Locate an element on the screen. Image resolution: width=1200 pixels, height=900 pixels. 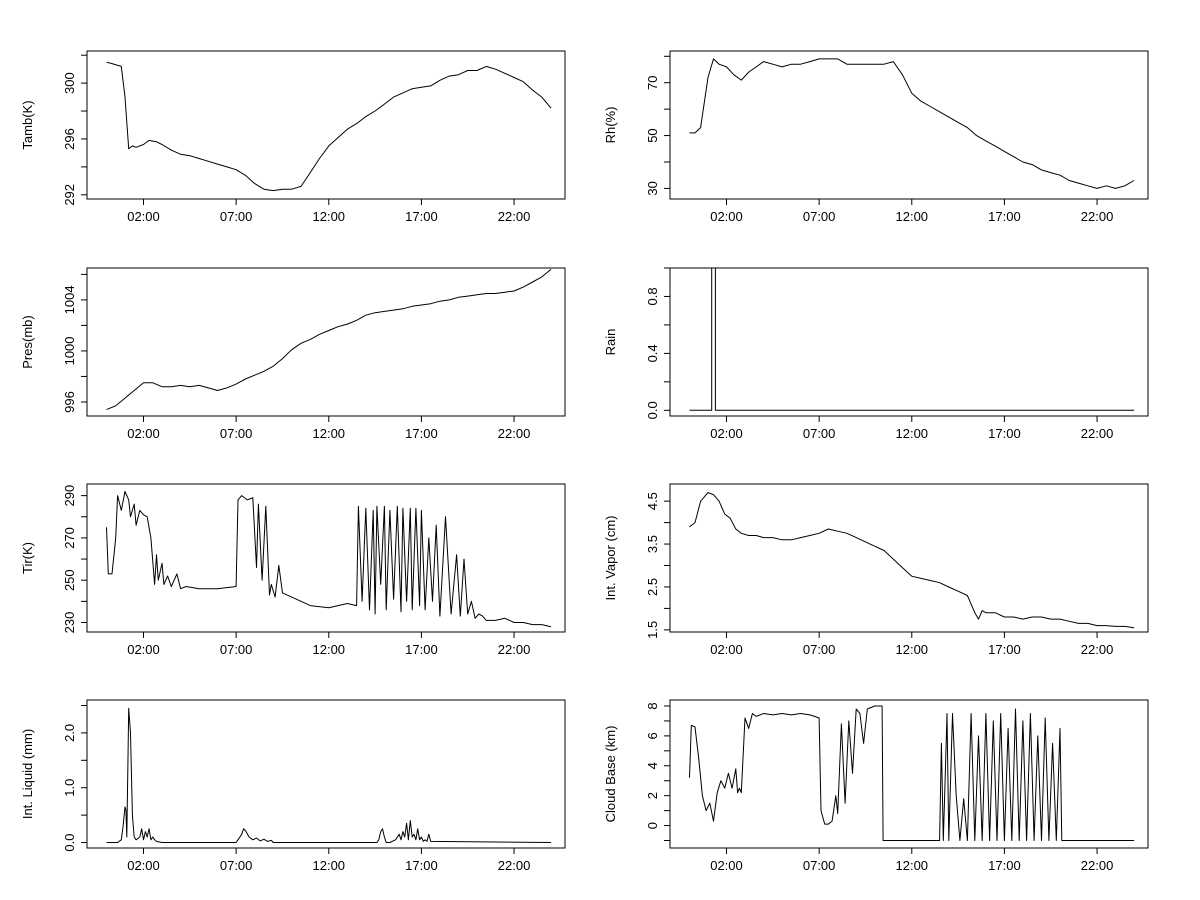
panel-2: 02:00 07:00 12:00 17:00 22:00 30 50 70 Rh(%) is located at coordinates (876, 137).